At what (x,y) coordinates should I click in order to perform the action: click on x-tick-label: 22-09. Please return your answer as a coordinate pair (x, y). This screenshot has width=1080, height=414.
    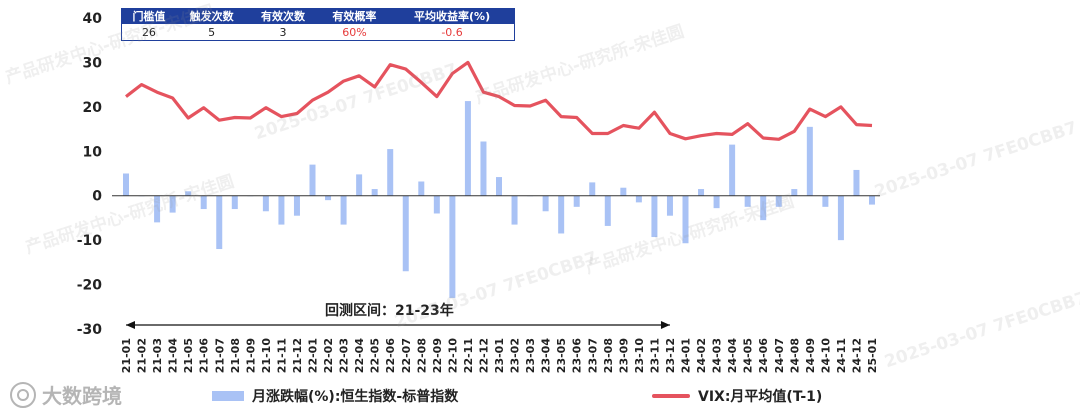
    Looking at the image, I should click on (437, 355).